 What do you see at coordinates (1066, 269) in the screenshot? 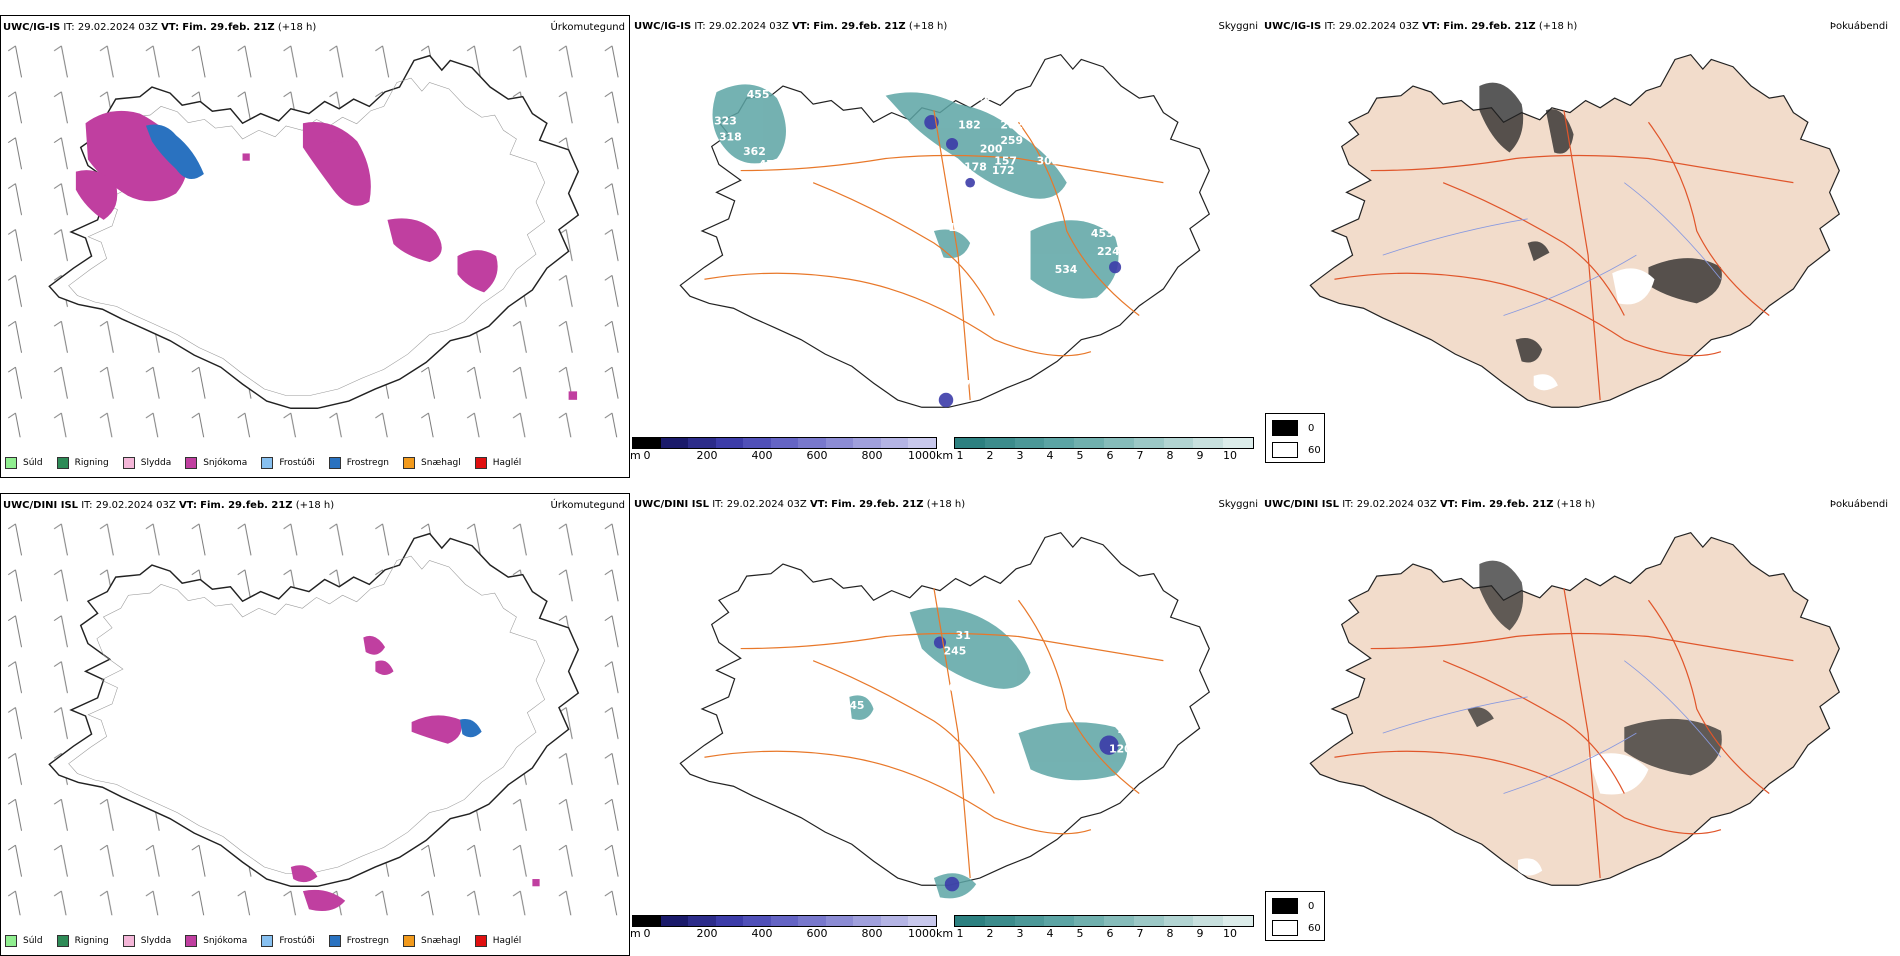
I see `cloud-base-label: 534` at bounding box center [1066, 269].